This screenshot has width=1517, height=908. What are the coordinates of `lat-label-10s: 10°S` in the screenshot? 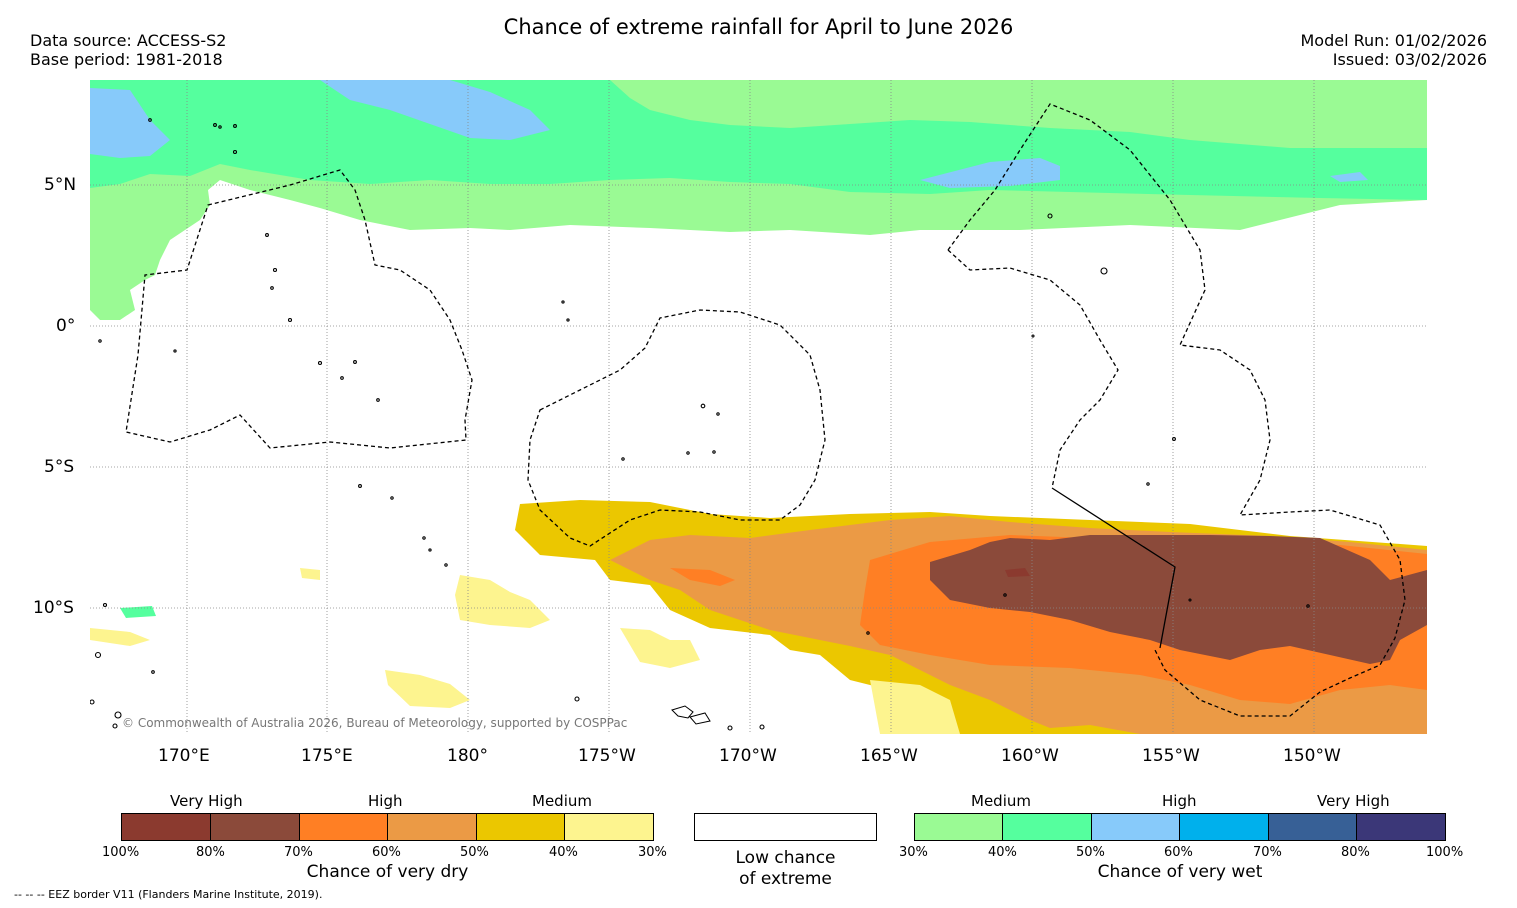 It's located at (53, 608).